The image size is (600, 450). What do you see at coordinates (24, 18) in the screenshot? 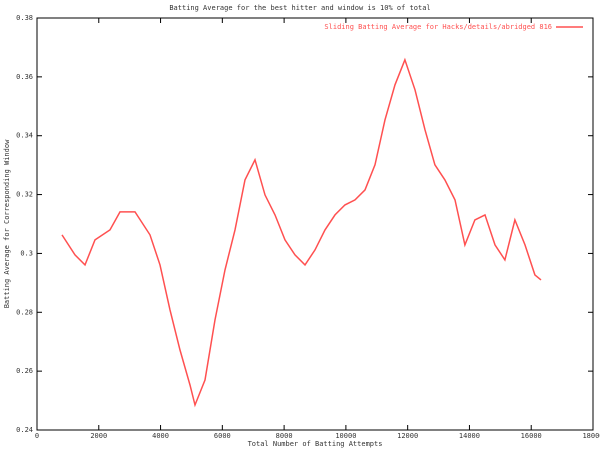
I see `y-tick-label: 0.38` at bounding box center [24, 18].